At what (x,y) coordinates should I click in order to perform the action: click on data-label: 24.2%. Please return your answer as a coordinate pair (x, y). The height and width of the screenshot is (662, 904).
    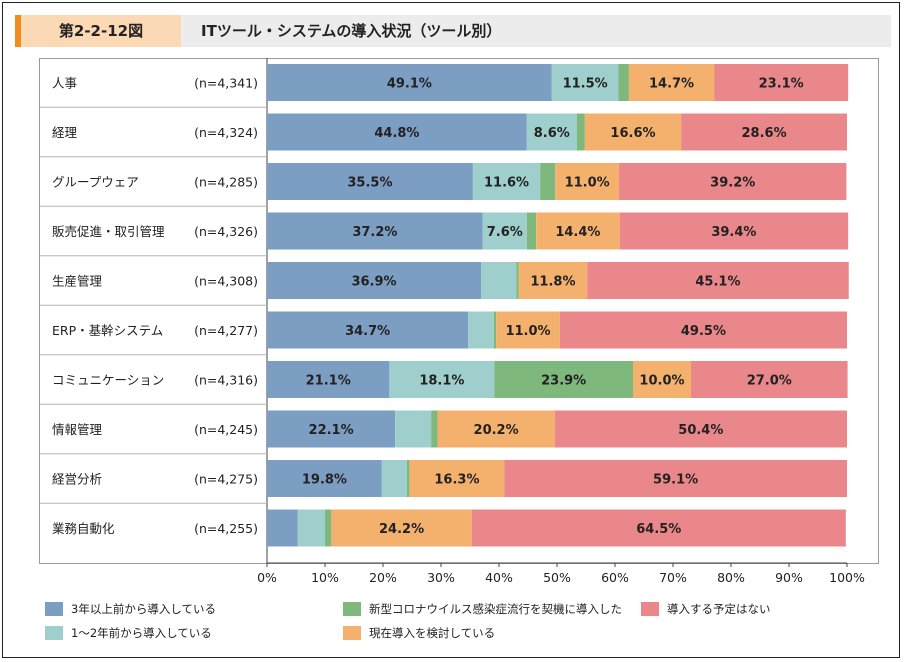
    Looking at the image, I should click on (401, 529).